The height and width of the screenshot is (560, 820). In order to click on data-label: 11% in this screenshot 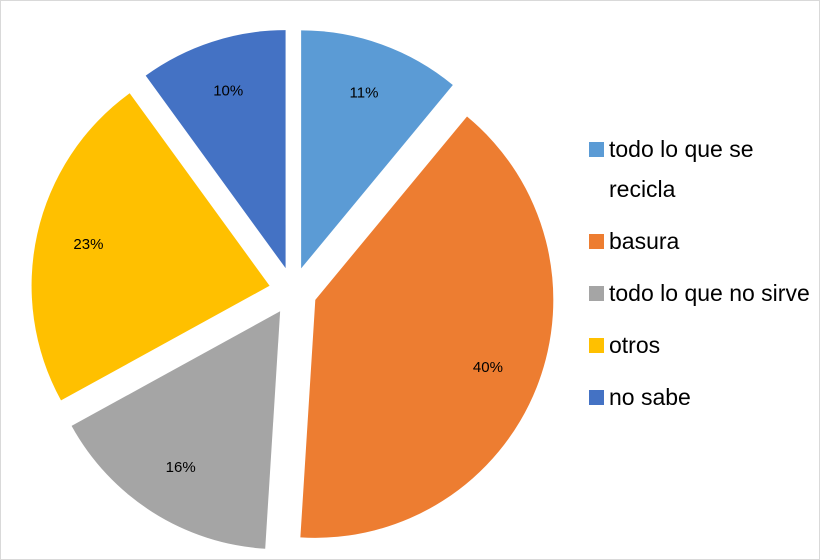, I will do `click(364, 93)`.